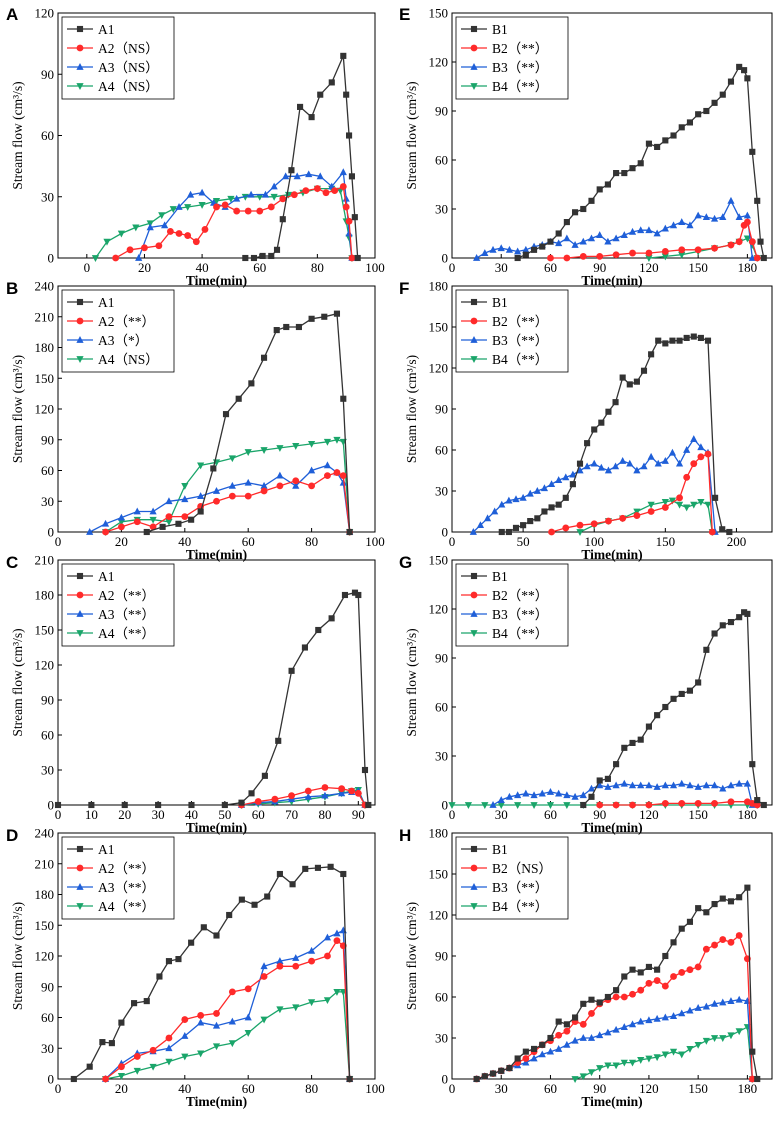  What do you see at coordinates (12, 562) in the screenshot?
I see `panel-letter: C` at bounding box center [12, 562].